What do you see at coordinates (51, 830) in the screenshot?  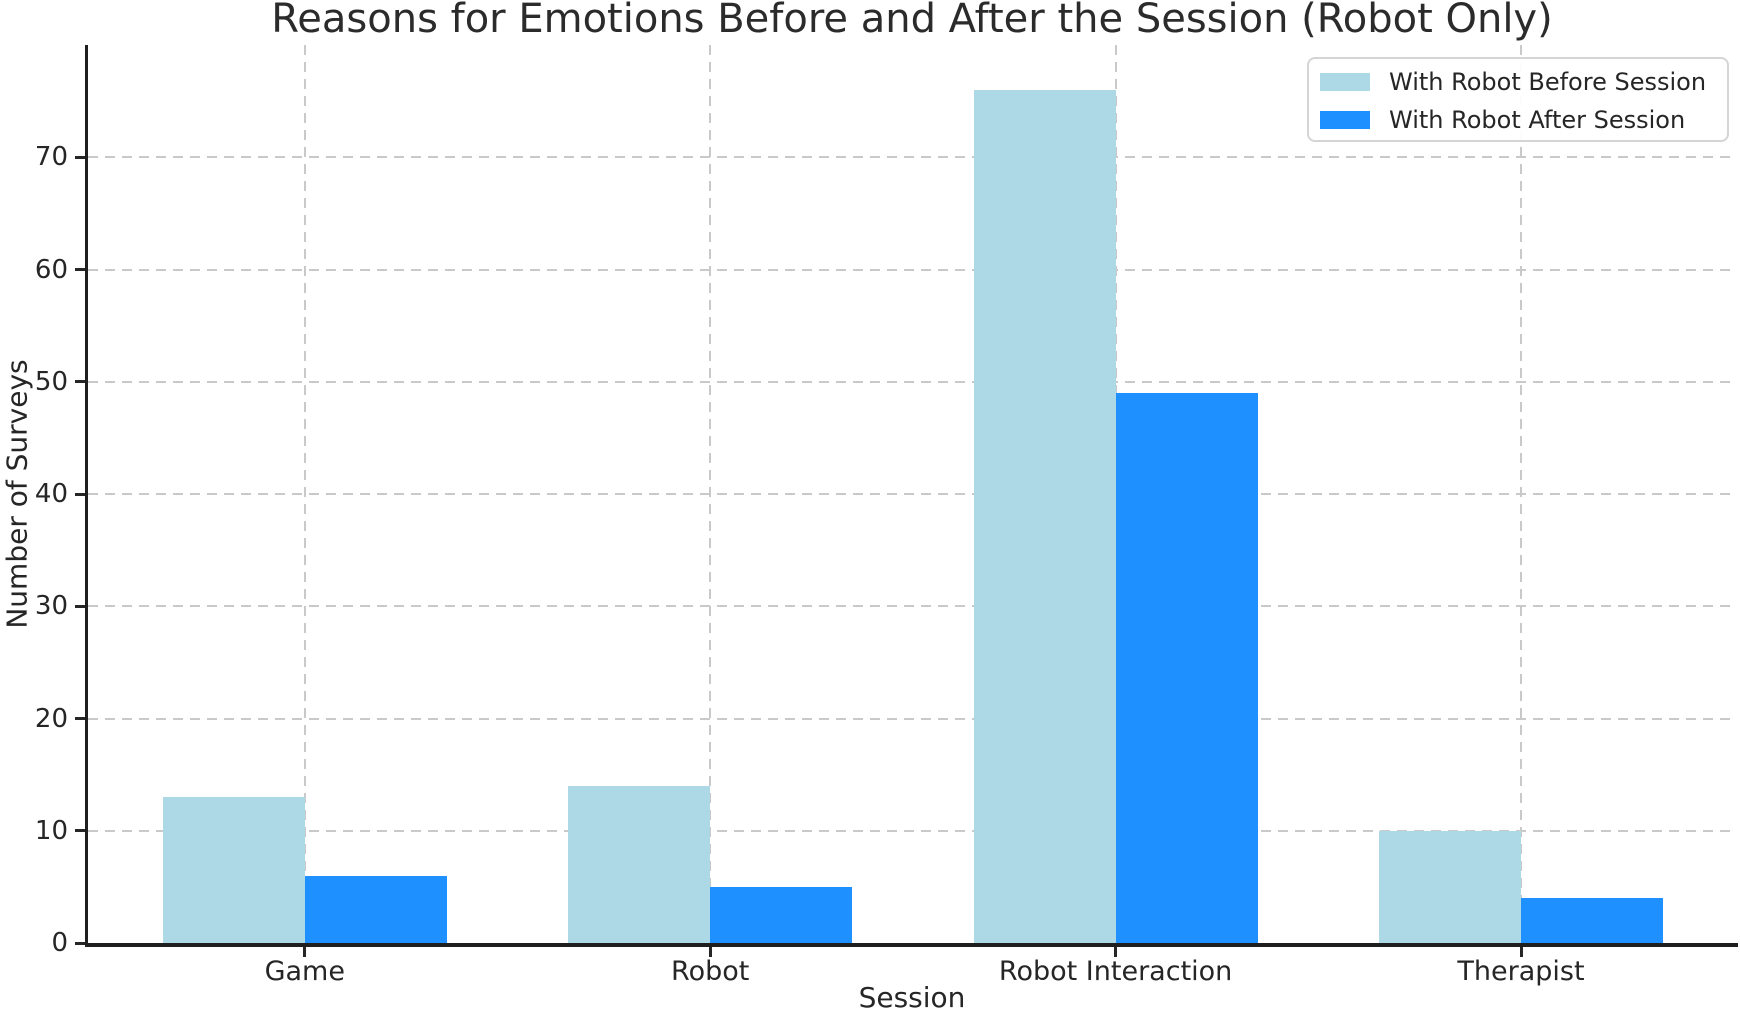 I see `y-tick-label-10: 10` at bounding box center [51, 830].